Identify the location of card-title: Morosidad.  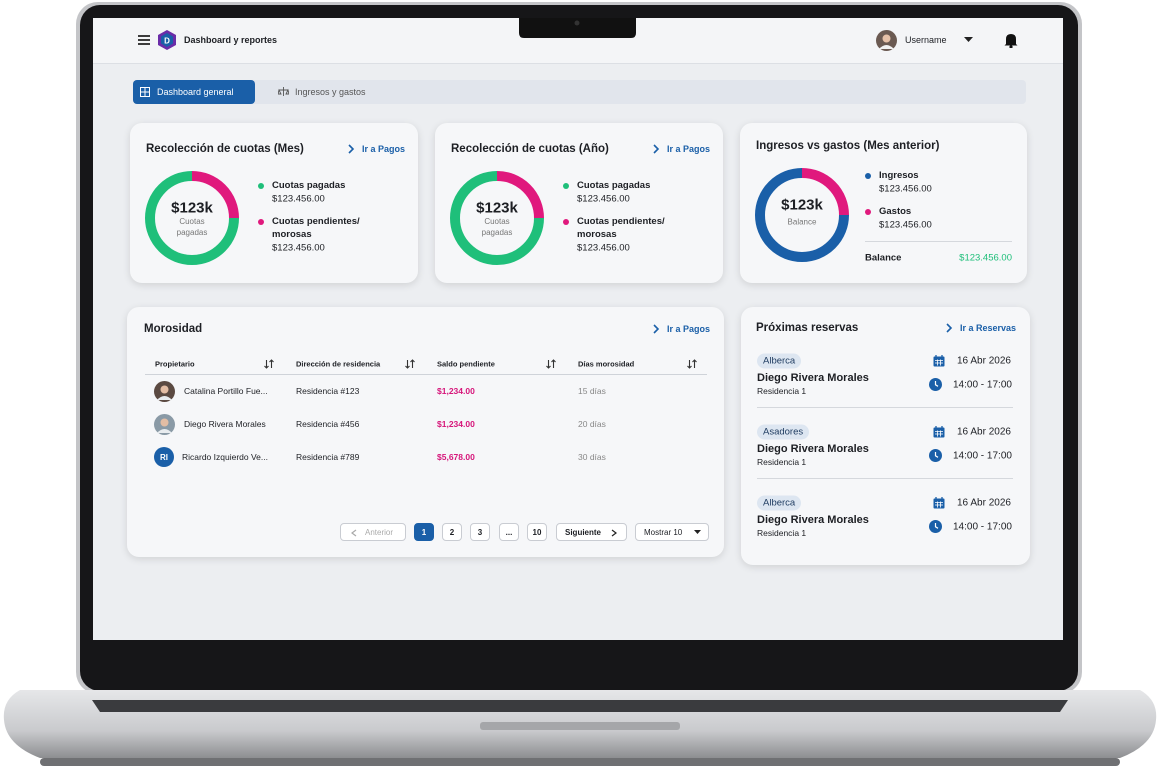
(173, 329).